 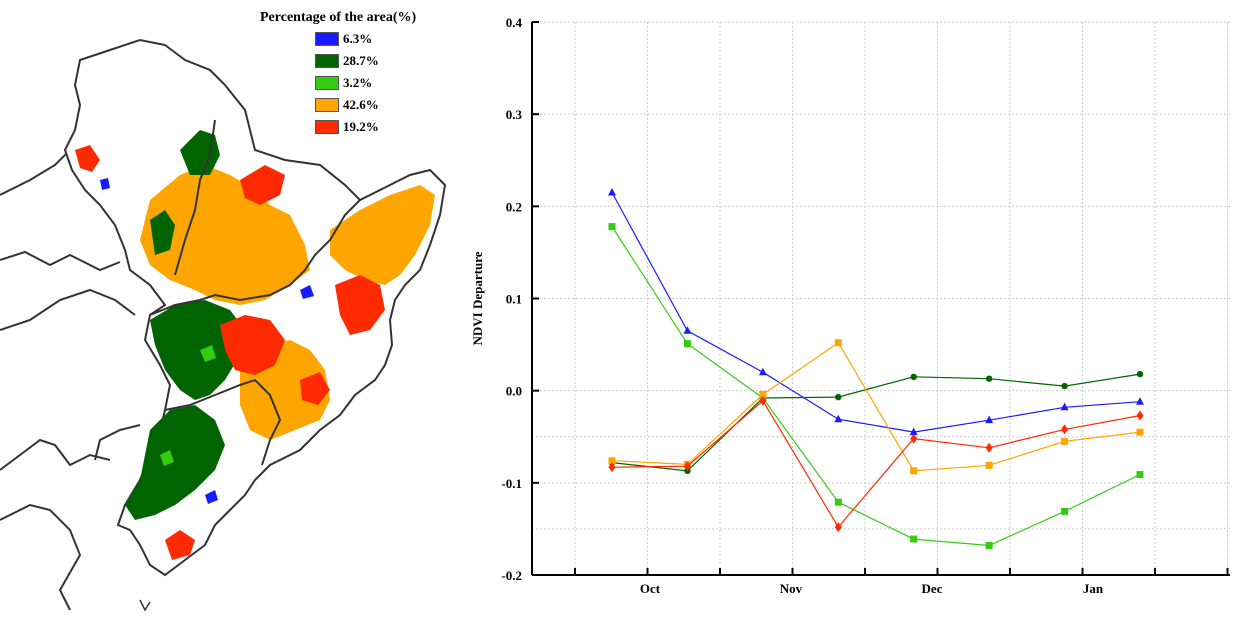 I want to click on legend-item: 3.2%, so click(x=365, y=83).